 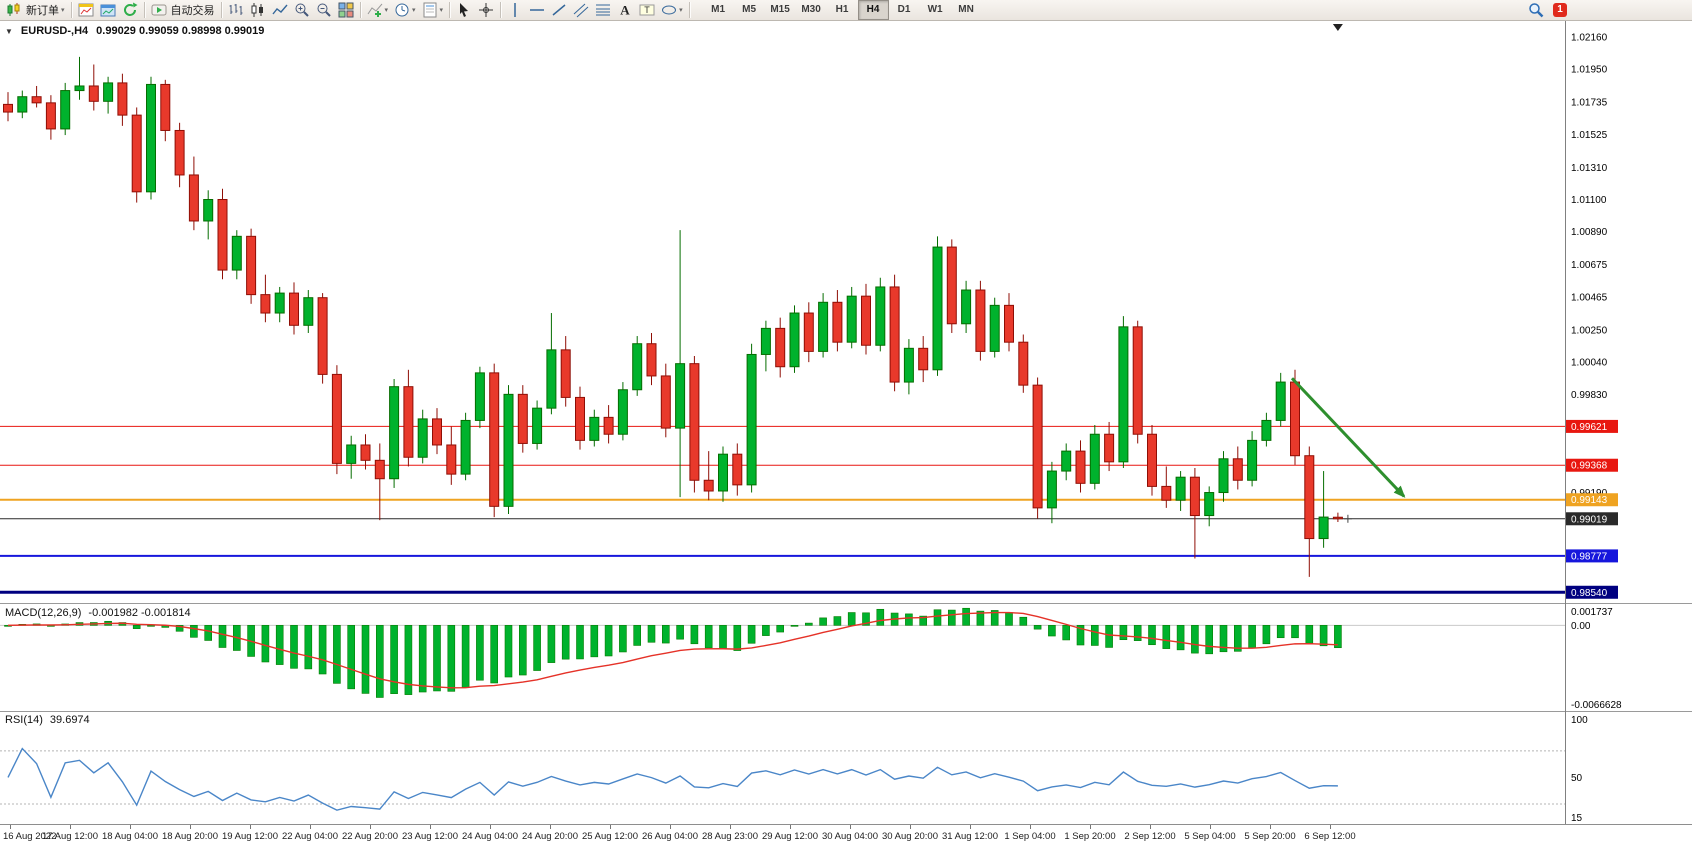 What do you see at coordinates (370, 836) in the screenshot?
I see `time-label: 22 Aug 20:00` at bounding box center [370, 836].